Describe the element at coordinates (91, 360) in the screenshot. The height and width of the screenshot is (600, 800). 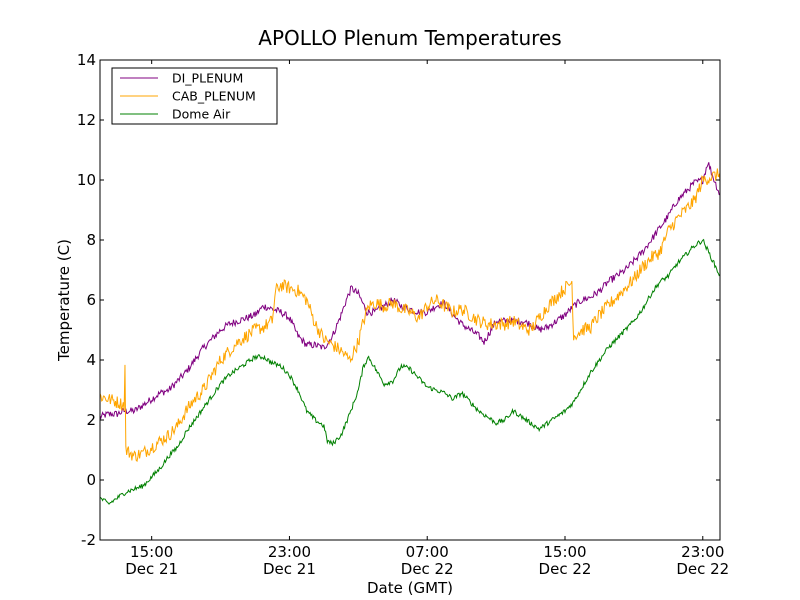
I see `y-tick-label: 4` at that location.